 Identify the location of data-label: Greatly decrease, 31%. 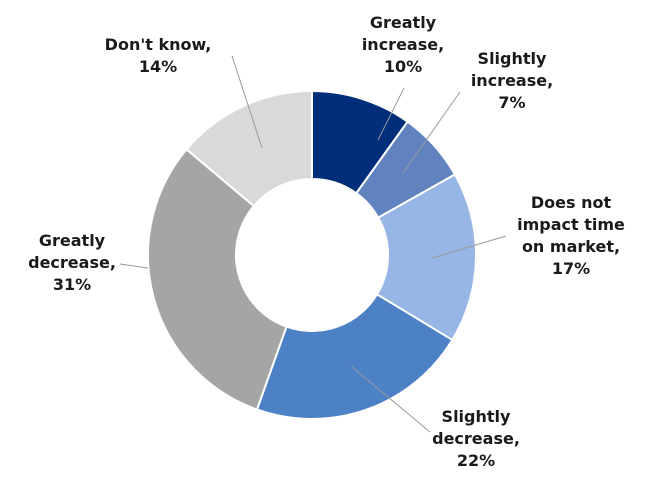
(72, 262).